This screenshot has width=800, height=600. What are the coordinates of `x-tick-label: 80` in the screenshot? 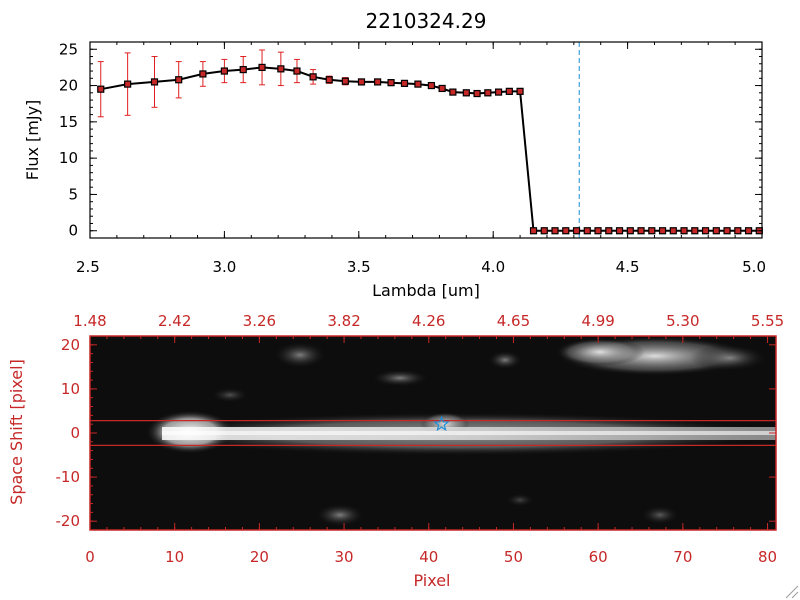 It's located at (767, 557).